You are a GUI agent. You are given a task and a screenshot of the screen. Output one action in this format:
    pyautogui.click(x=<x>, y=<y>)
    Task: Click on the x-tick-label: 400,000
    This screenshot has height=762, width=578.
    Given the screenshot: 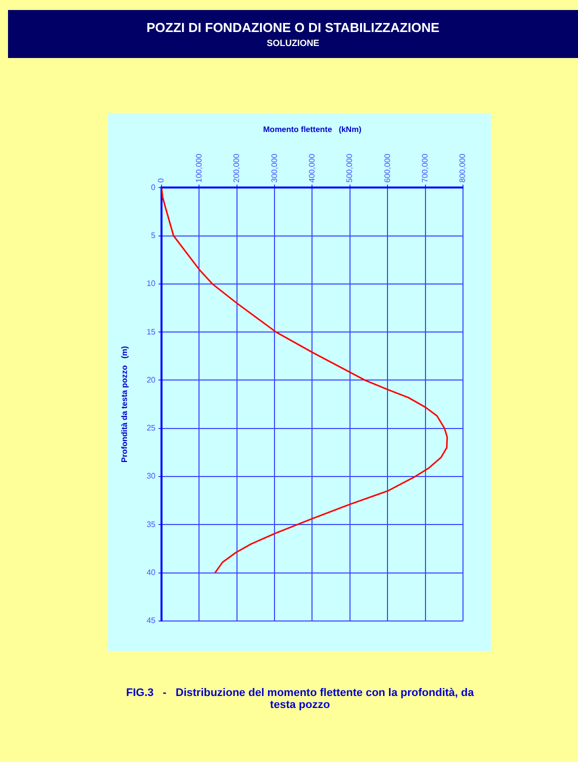 What is the action you would take?
    pyautogui.click(x=311, y=168)
    